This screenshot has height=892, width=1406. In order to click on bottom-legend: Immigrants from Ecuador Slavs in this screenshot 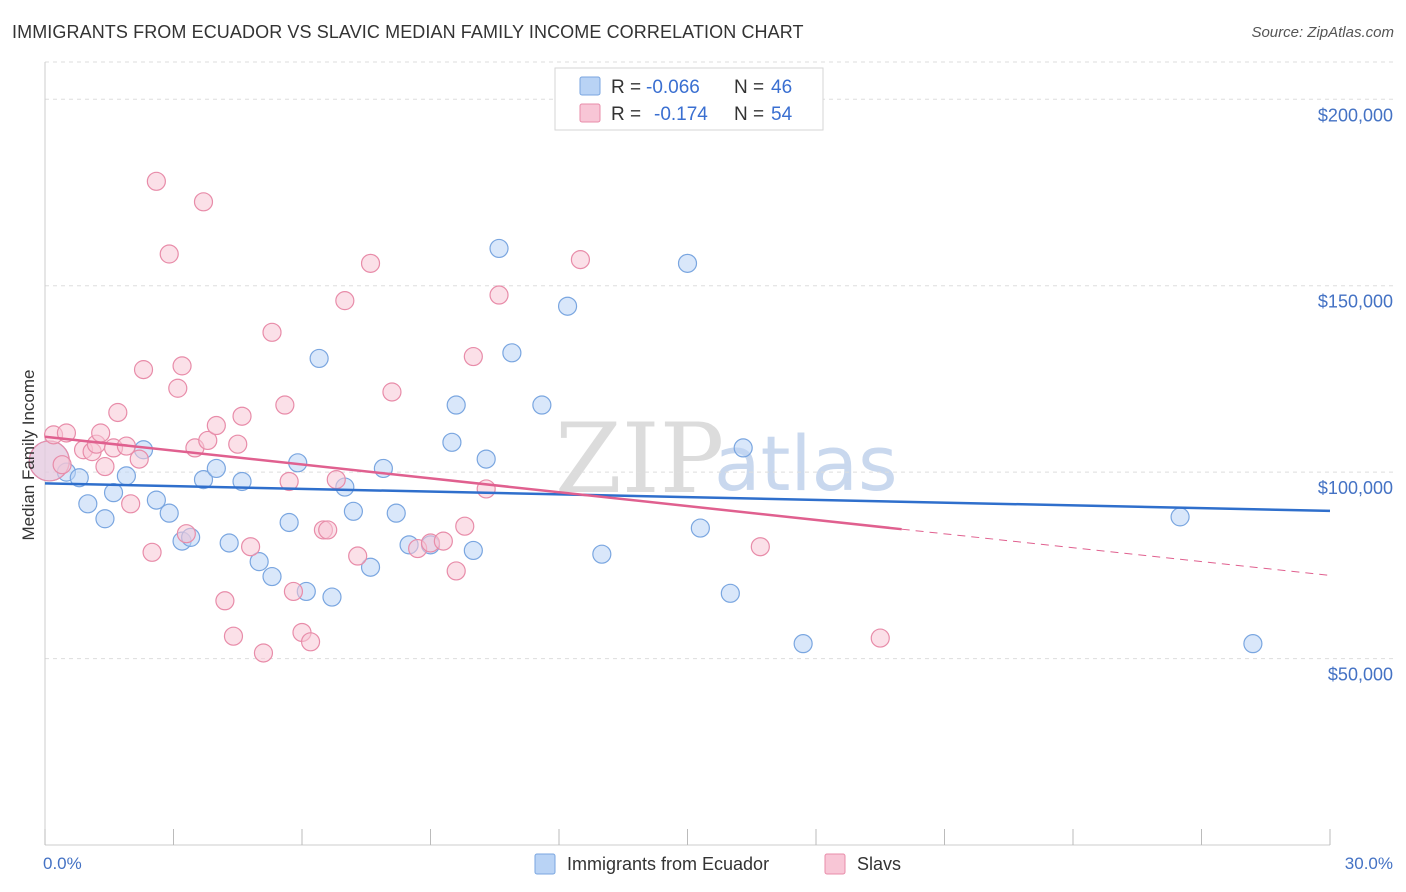, I will do `click(717, 864)`.